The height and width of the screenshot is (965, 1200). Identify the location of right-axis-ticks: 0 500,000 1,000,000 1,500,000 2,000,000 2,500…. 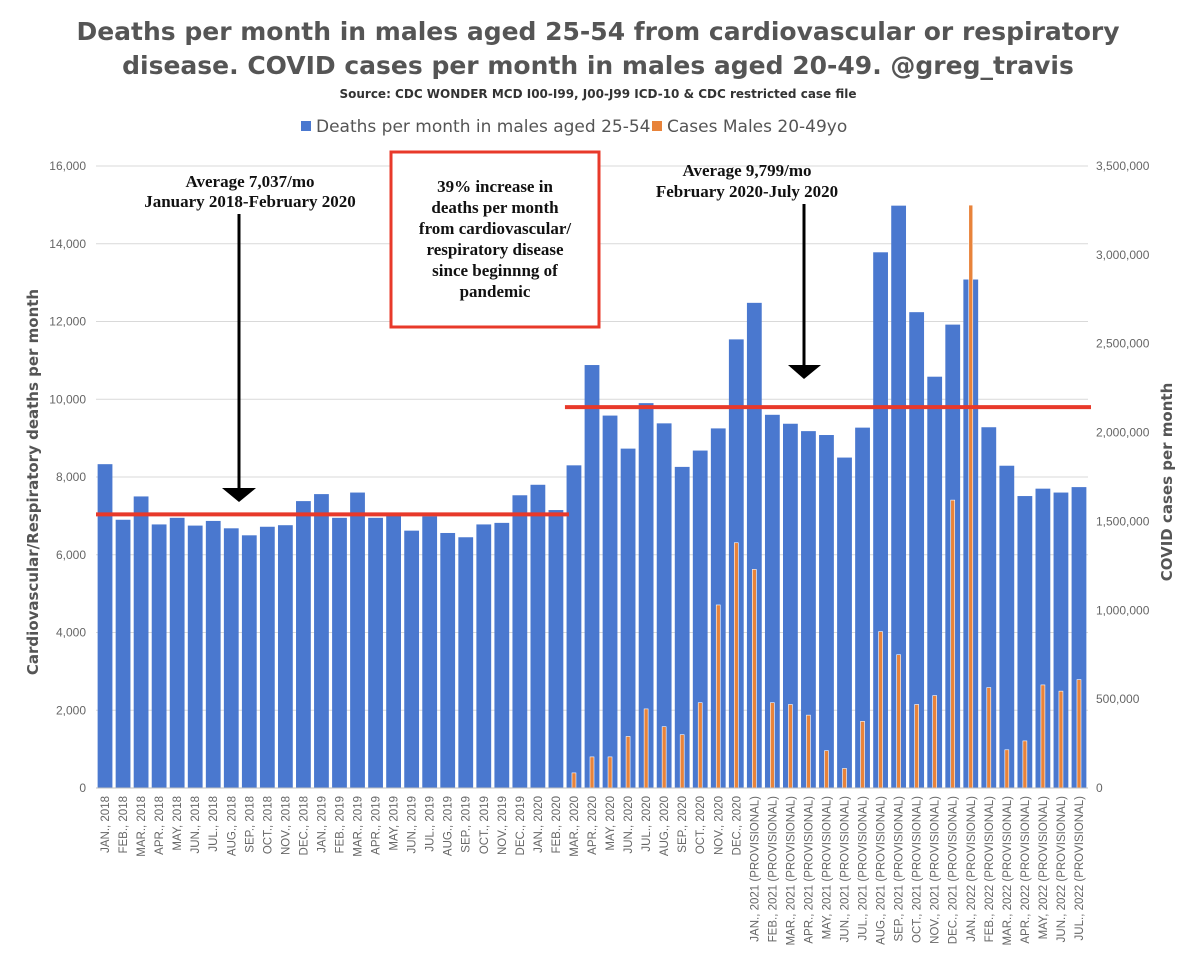
(1123, 477).